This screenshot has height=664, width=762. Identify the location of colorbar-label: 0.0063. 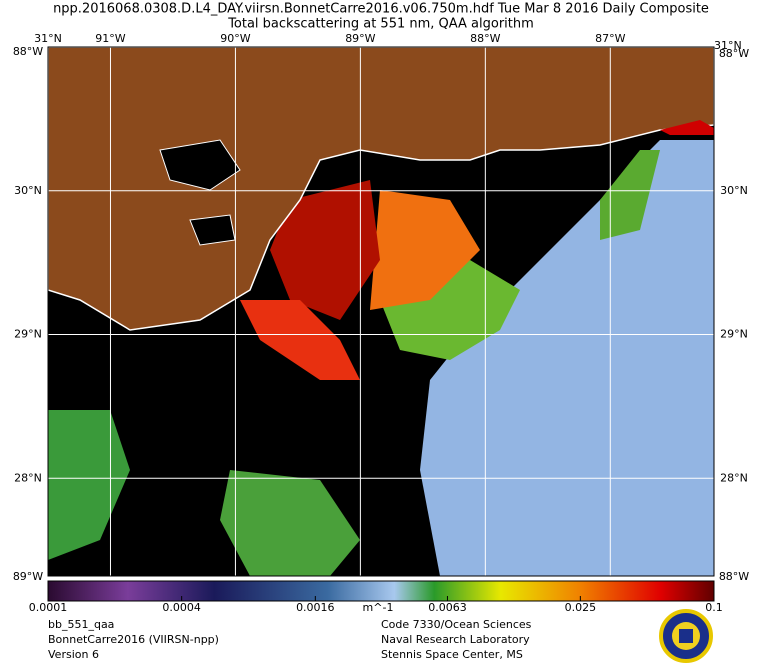
(447, 607).